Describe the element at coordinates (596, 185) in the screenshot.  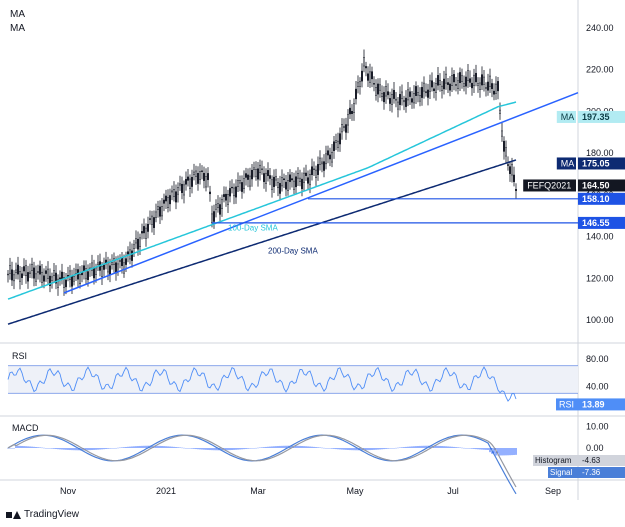
I see `price-label-value: 164.50` at that location.